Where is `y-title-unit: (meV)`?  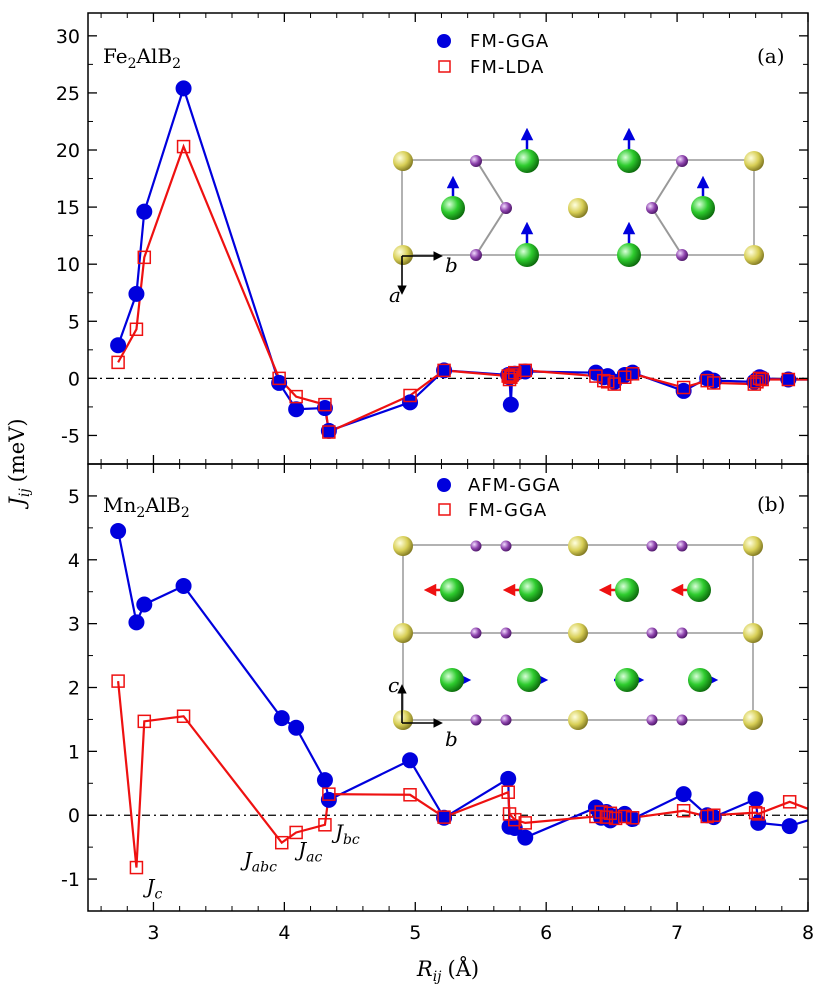 y-title-unit: (meV) is located at coordinates (17, 450).